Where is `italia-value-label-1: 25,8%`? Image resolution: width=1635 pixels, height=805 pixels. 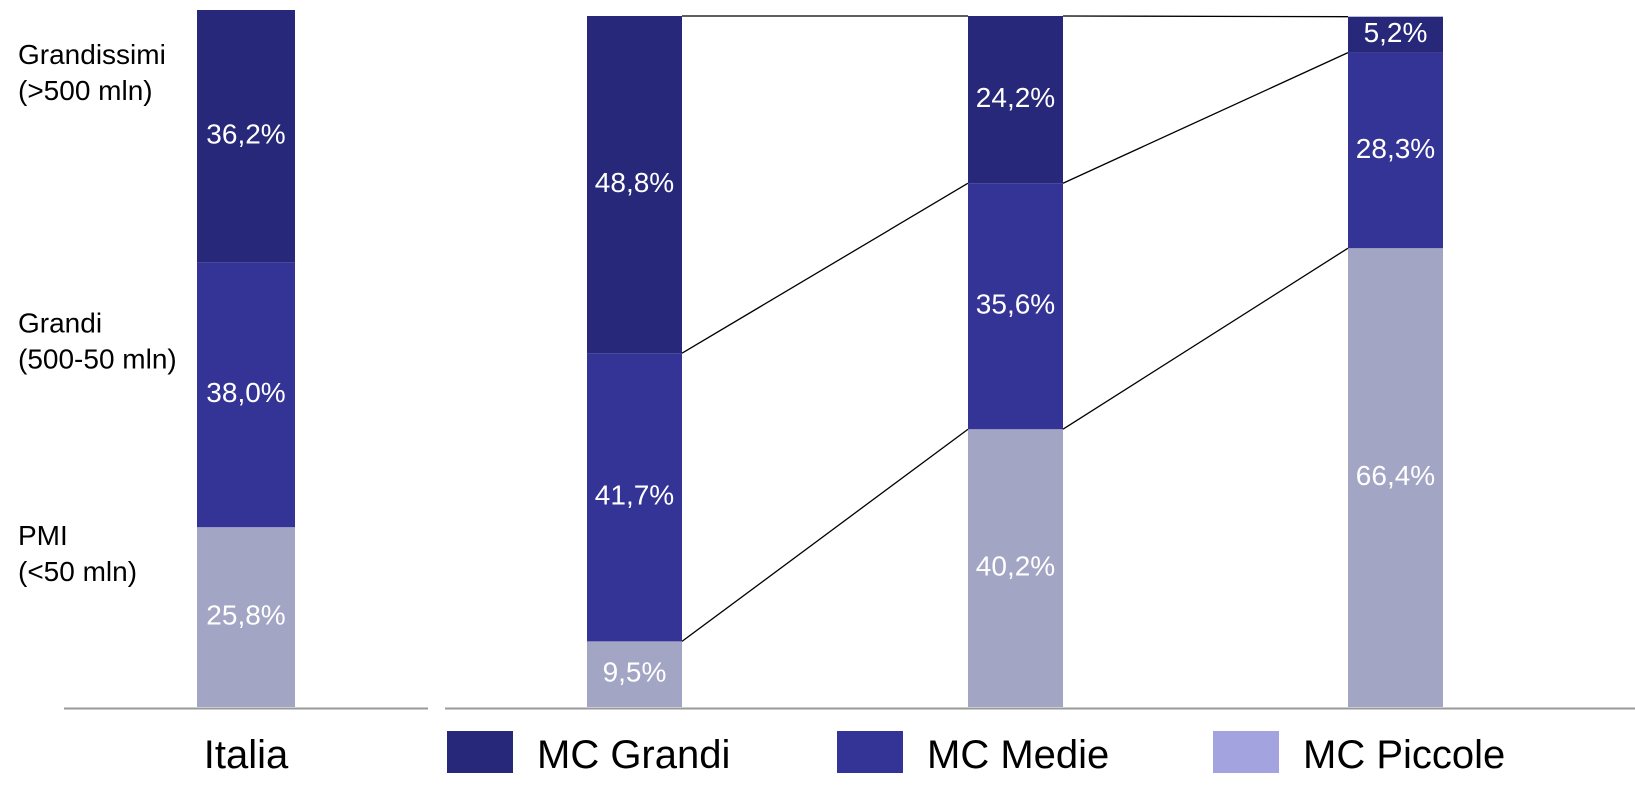
italia-value-label-1: 25,8% is located at coordinates (245, 614).